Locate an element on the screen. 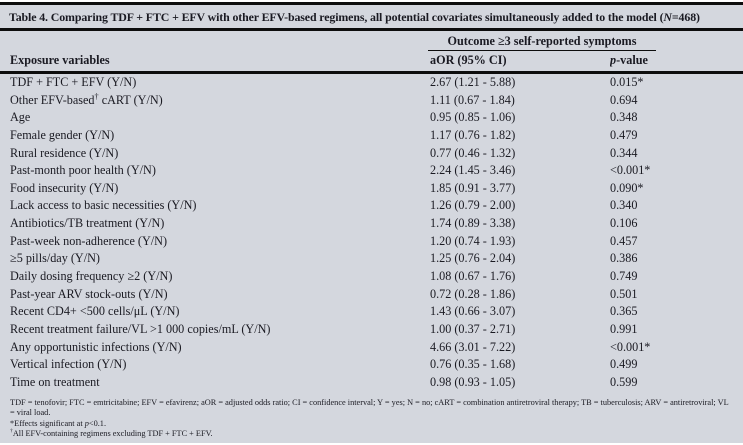  exposure-cell: Past-year ARV stock-outs (Y/N) is located at coordinates (89, 293).